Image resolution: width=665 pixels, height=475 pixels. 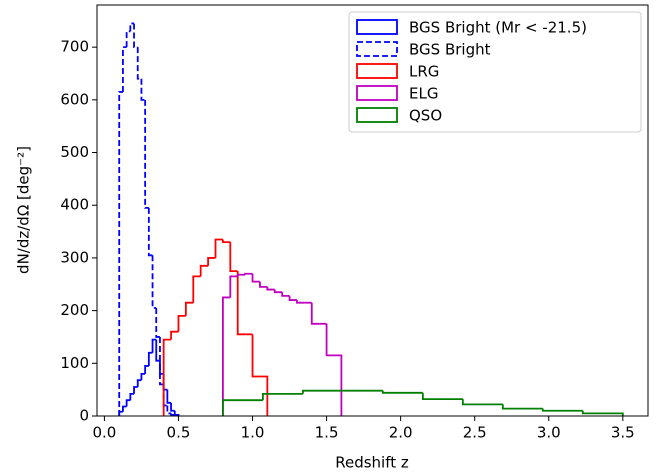 What do you see at coordinates (74, 152) in the screenshot?
I see `y-tick-label: 500` at bounding box center [74, 152].